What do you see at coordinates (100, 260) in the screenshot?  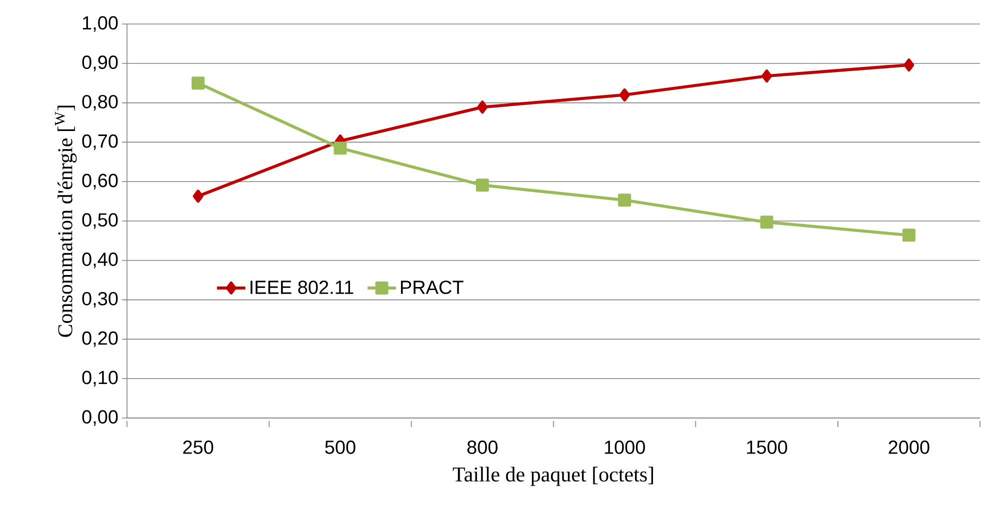 I see `y-tick-label: 0,40` at bounding box center [100, 260].